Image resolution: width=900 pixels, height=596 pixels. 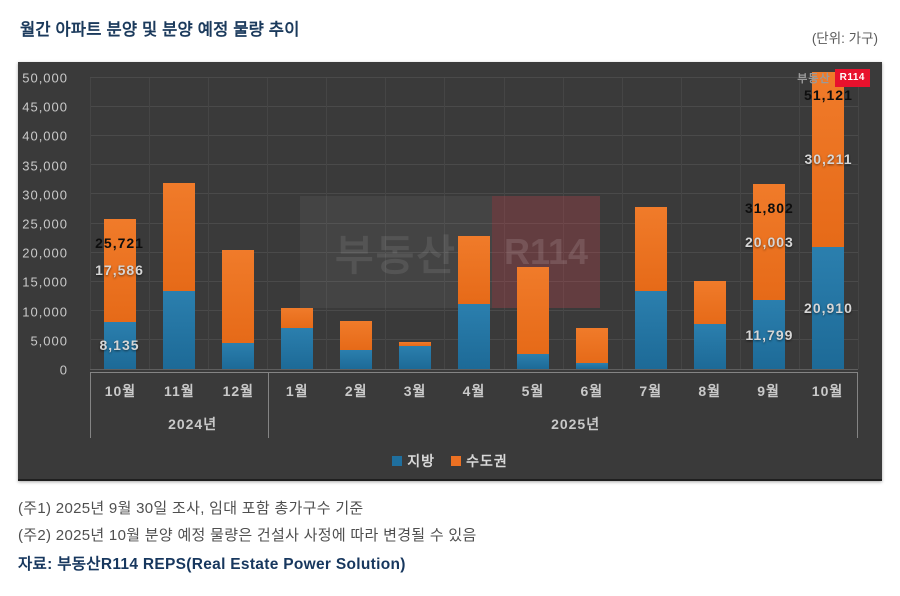 What do you see at coordinates (45, 224) in the screenshot?
I see `y-tick-label: 25,000` at bounding box center [45, 224].